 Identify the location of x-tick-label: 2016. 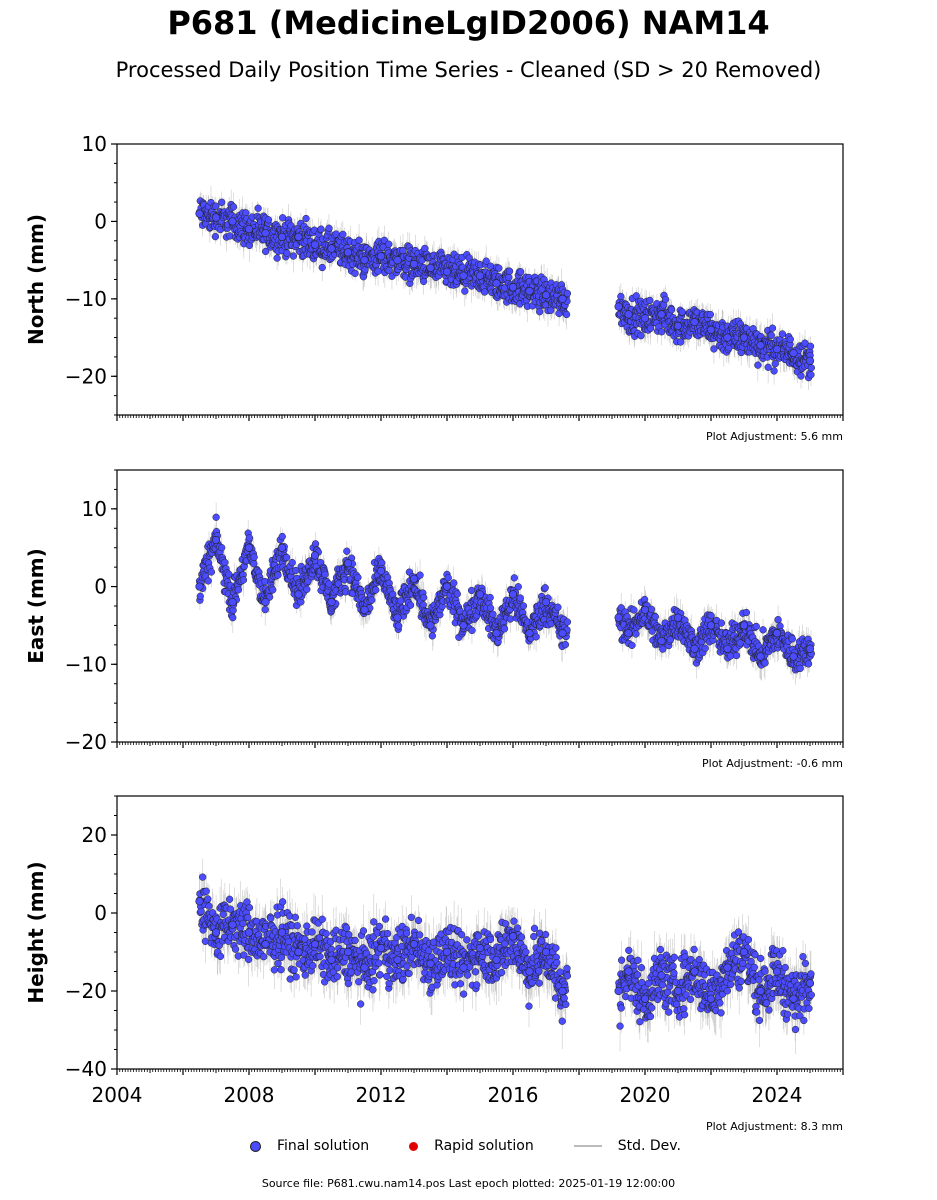
(513, 1095).